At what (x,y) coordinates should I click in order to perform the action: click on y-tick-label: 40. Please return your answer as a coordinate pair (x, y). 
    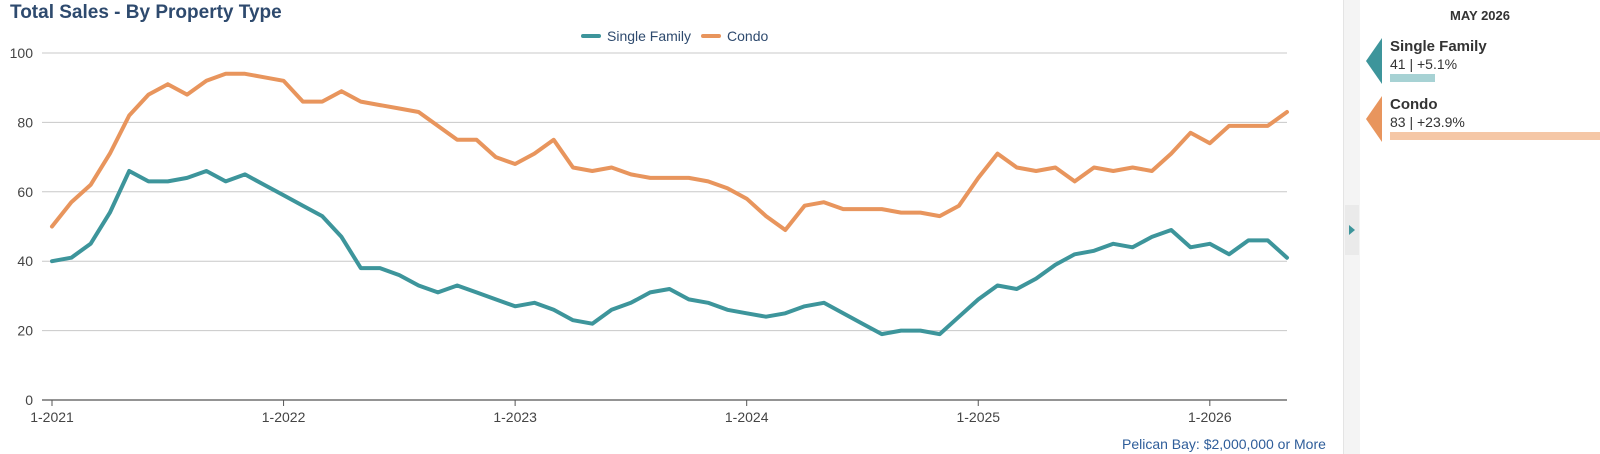
    Looking at the image, I should click on (25, 261).